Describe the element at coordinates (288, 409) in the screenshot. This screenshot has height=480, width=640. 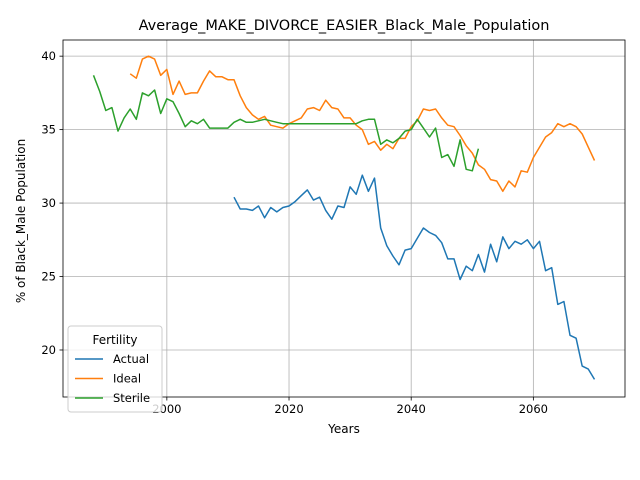
I see `x-tick-label: 2020` at that location.